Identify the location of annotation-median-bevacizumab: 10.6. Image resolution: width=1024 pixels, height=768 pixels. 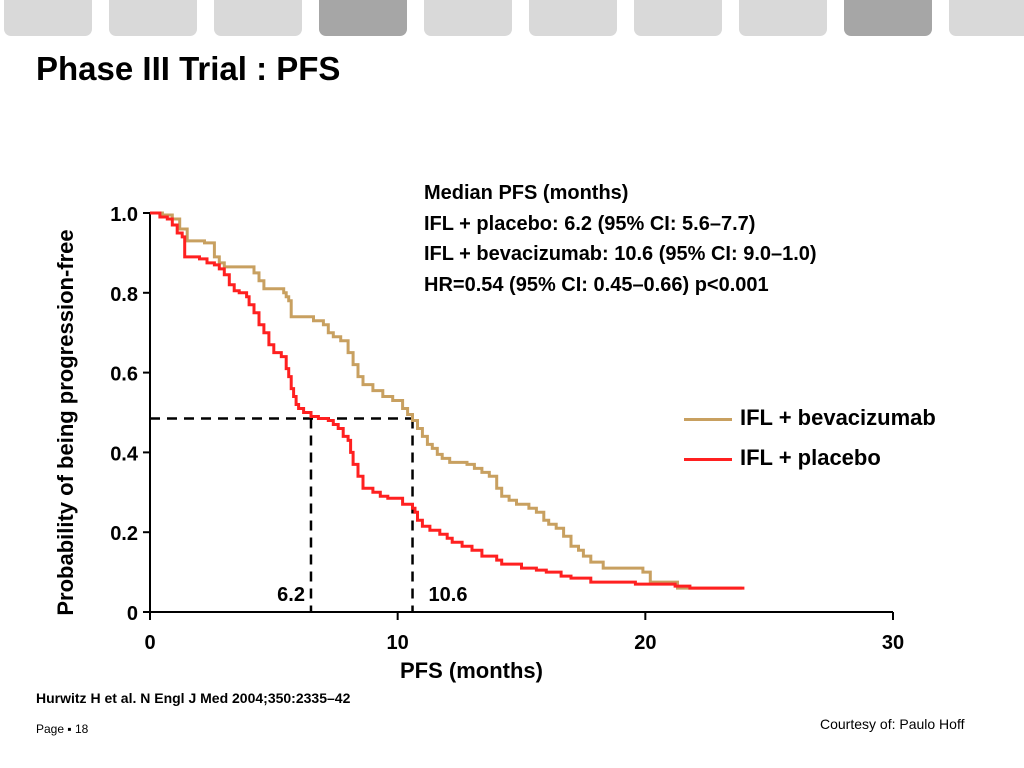
(448, 595).